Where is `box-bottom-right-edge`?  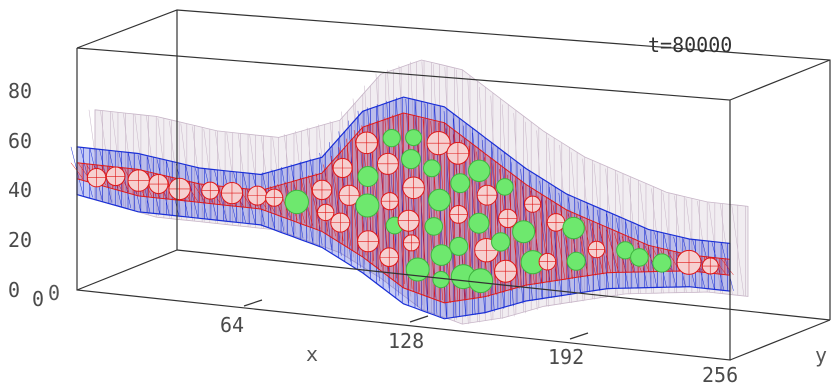
box-bottom-right-edge is located at coordinates (780, 340).